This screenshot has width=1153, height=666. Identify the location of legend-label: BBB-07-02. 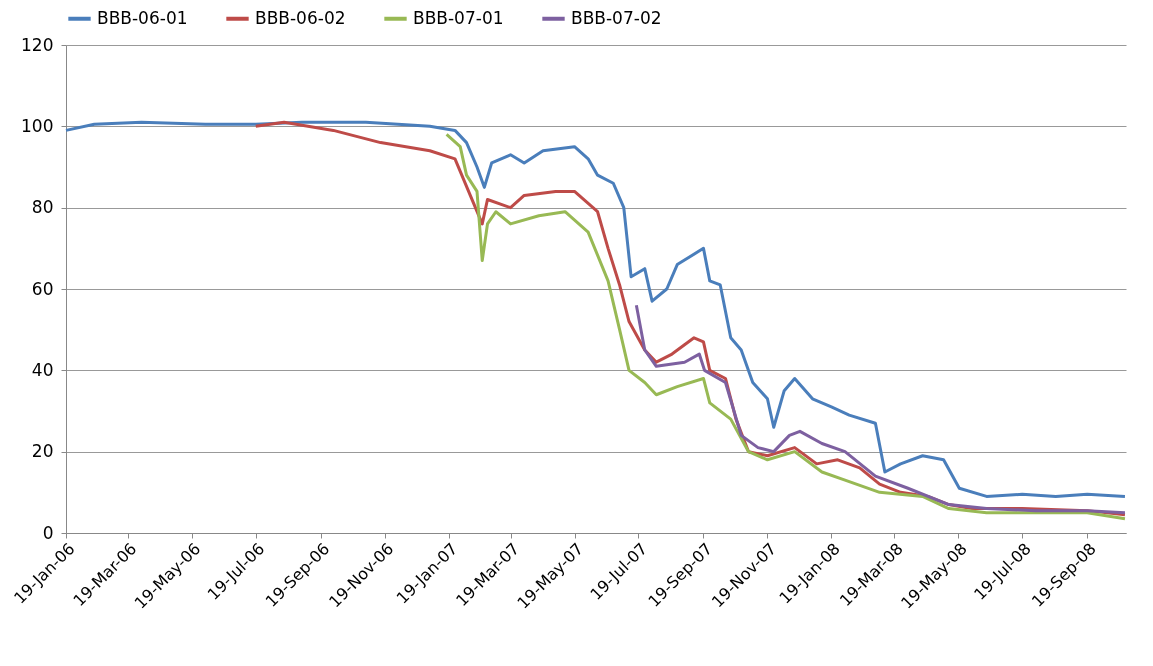
(616, 17).